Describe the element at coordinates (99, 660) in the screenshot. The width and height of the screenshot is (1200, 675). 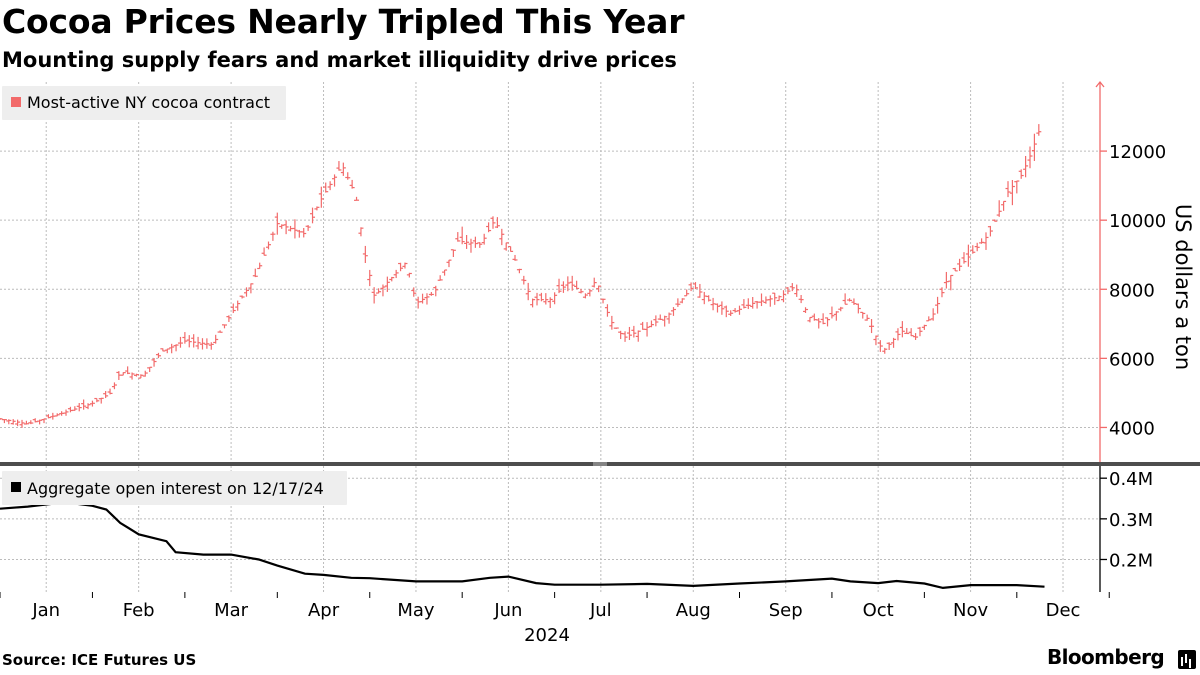
I see `source-note: Source: ICE Futures US` at that location.